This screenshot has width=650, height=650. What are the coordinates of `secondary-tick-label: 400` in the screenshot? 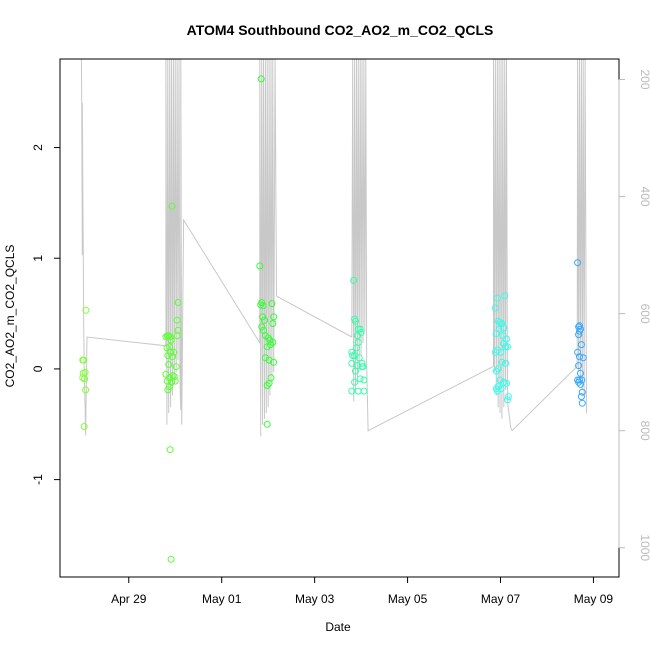 It's located at (644, 197).